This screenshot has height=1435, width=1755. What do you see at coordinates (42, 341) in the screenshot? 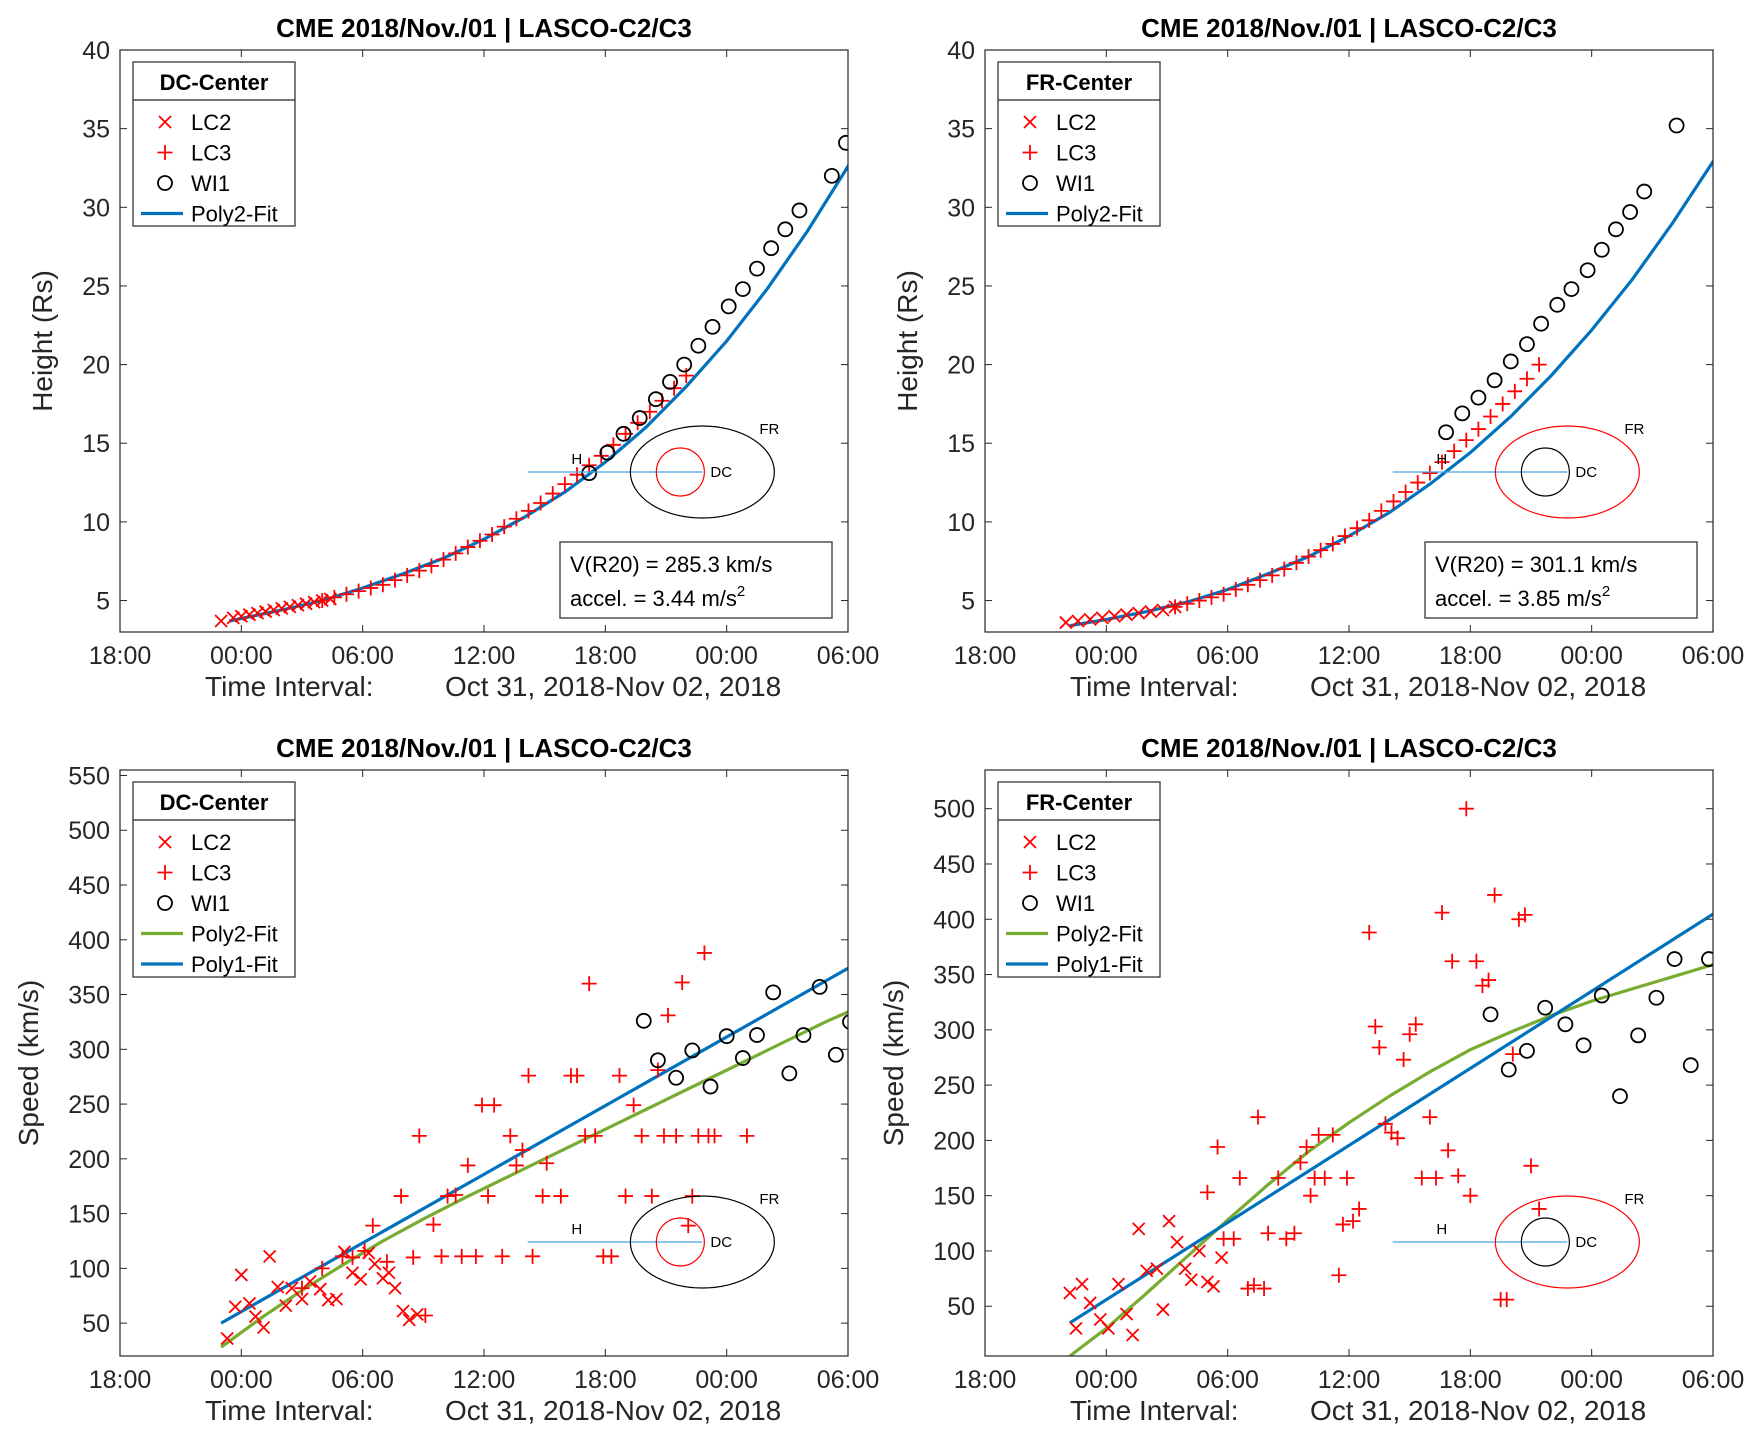
I see `y-axis-label: Height (Rs)` at bounding box center [42, 341].